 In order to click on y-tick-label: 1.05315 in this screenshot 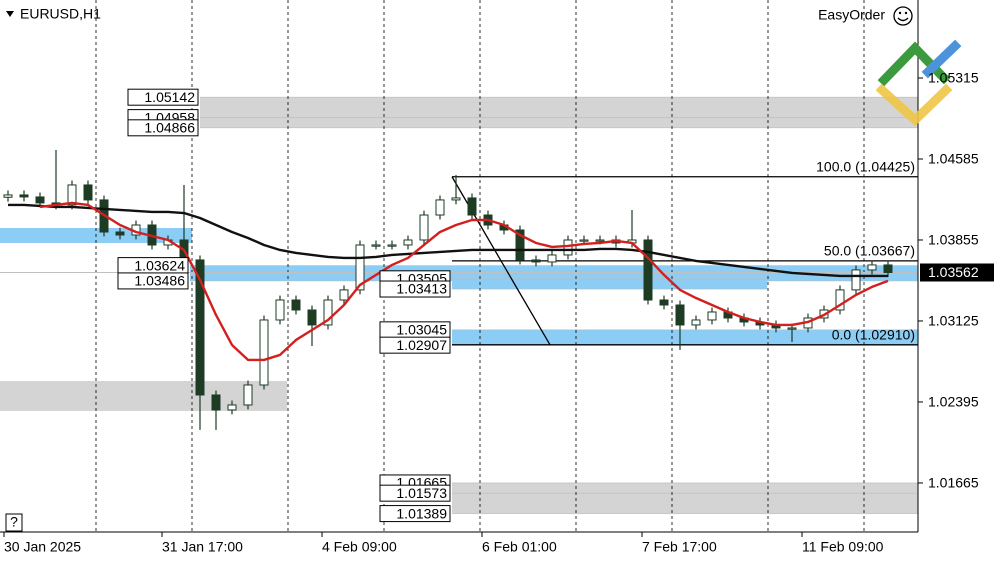, I will do `click(953, 78)`.